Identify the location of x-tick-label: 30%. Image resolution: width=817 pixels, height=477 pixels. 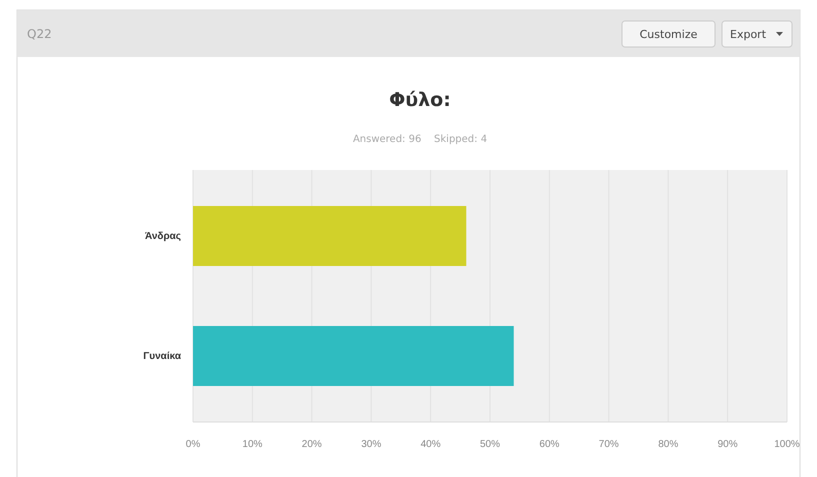
(371, 444).